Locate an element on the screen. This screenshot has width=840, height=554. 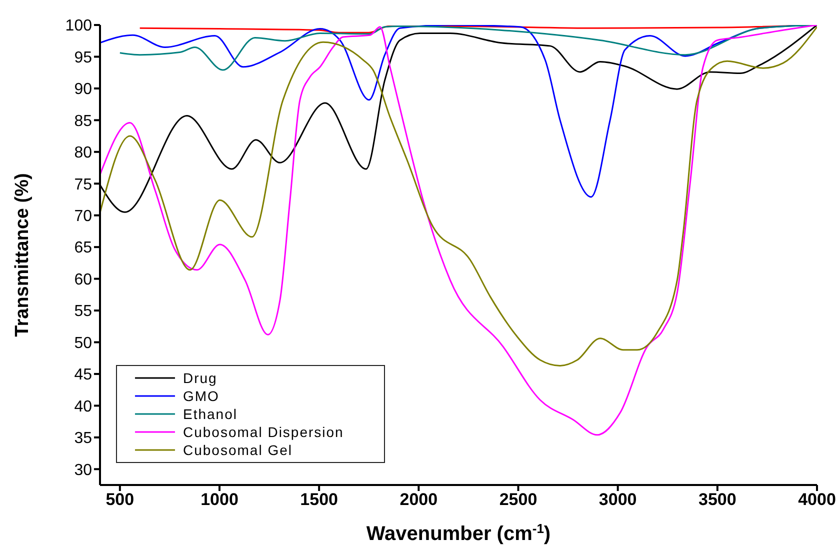
y-tick-label: 95 is located at coordinates (83, 57).